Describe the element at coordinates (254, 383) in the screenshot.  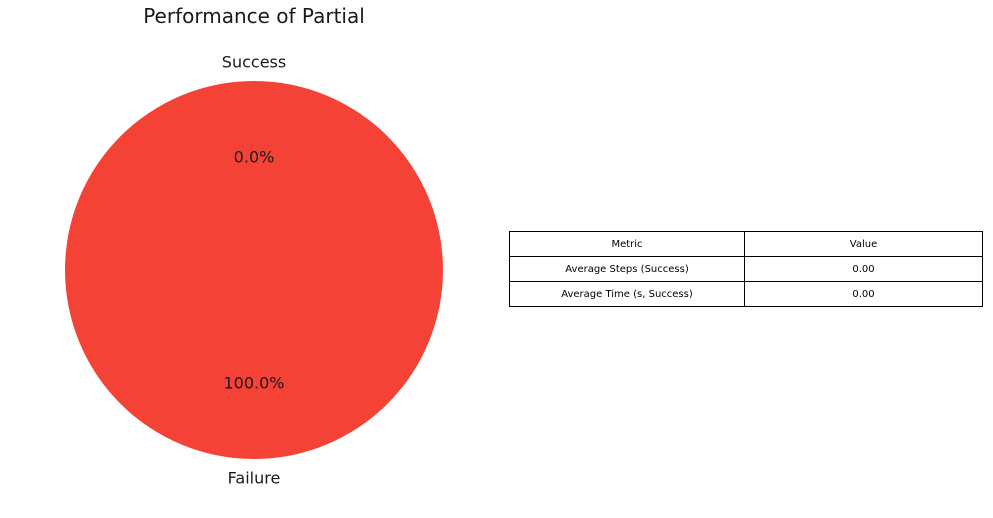
I see `slice-percent-failure: 100.0%` at that location.